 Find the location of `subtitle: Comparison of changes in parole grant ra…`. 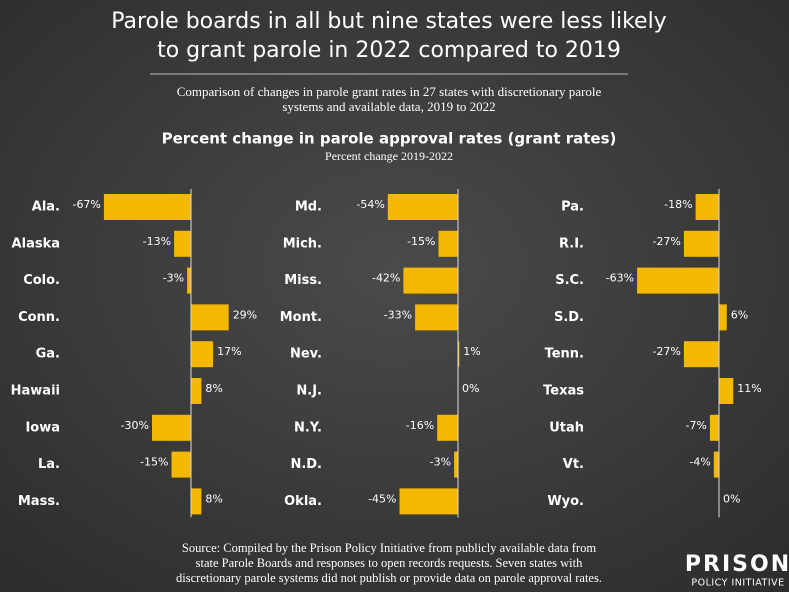

subtitle: Comparison of changes in parole grant ra… is located at coordinates (389, 91).